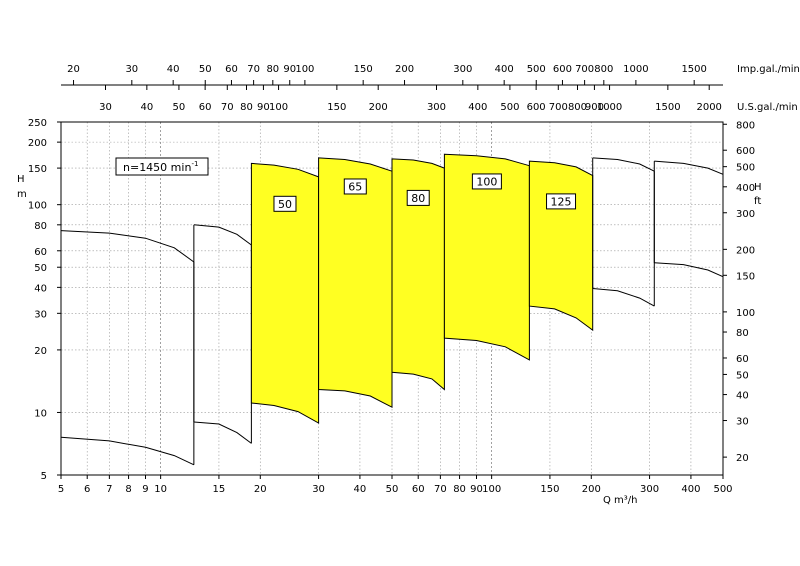  I want to click on pump-label-text-80: 80, so click(418, 198).